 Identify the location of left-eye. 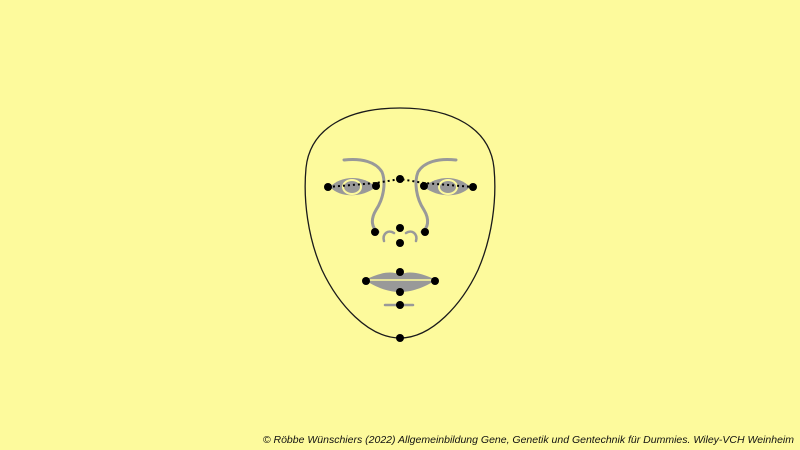
(353, 186).